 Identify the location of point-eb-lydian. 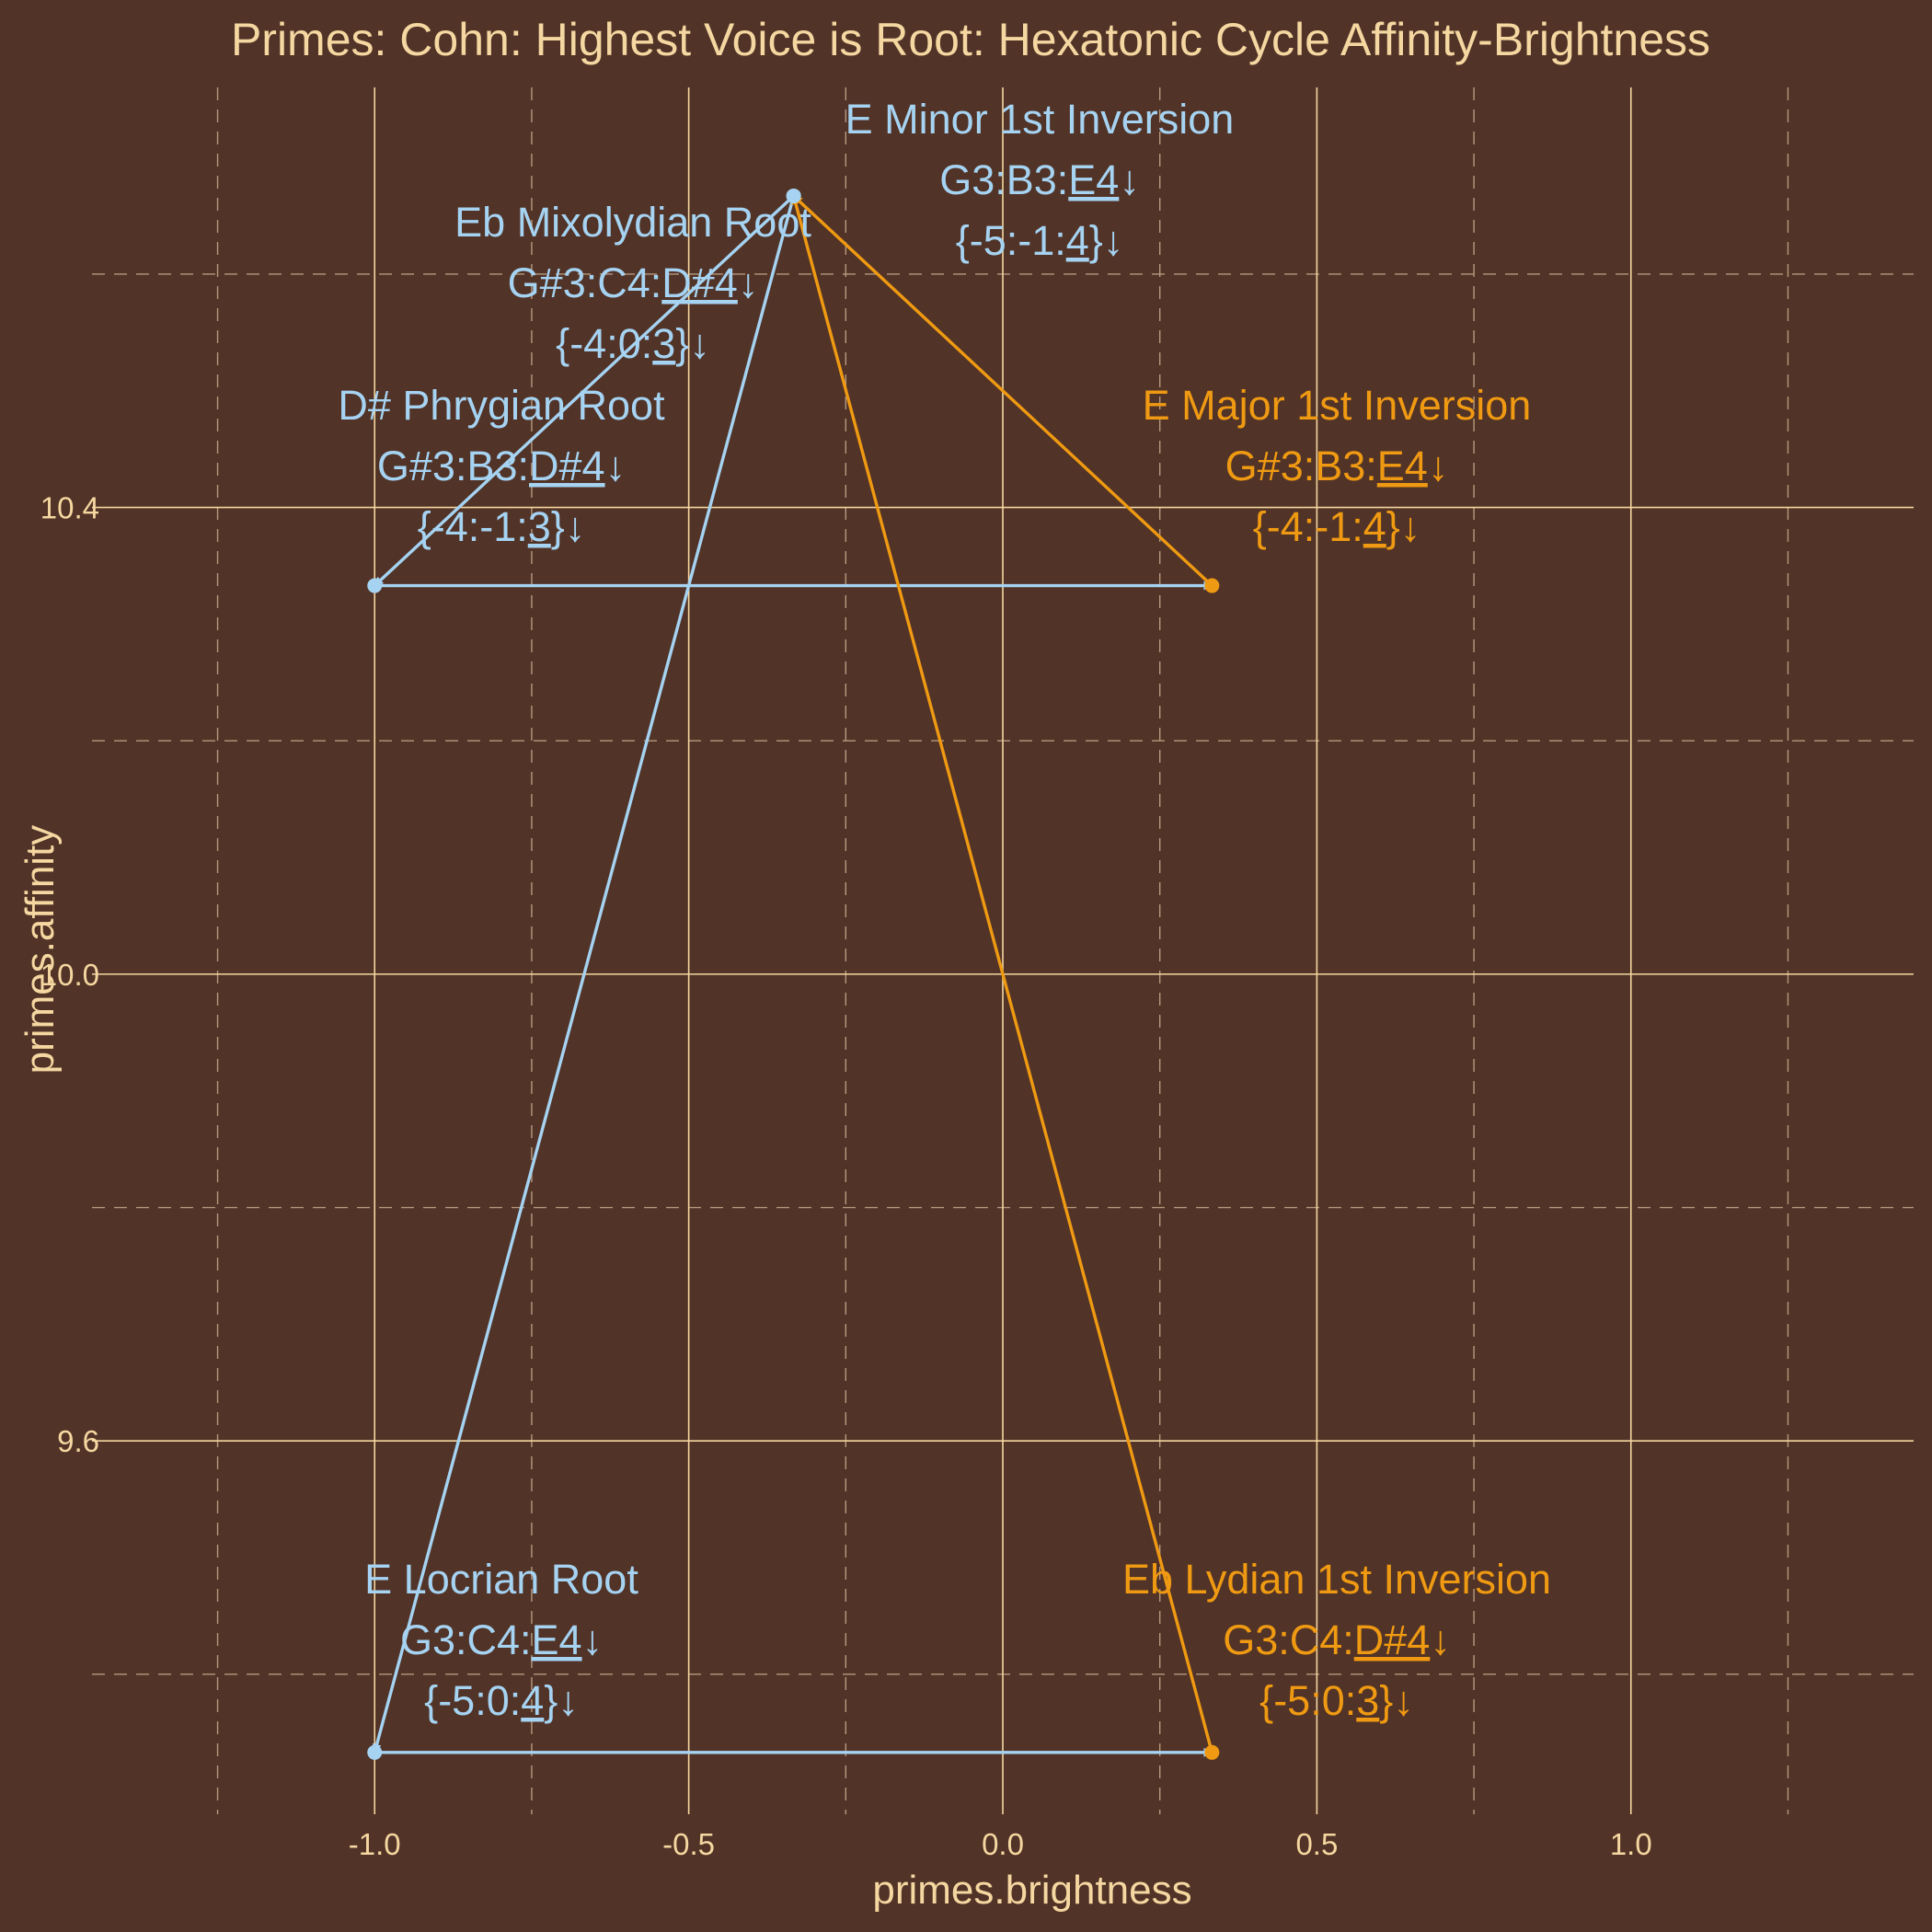
(1212, 1752).